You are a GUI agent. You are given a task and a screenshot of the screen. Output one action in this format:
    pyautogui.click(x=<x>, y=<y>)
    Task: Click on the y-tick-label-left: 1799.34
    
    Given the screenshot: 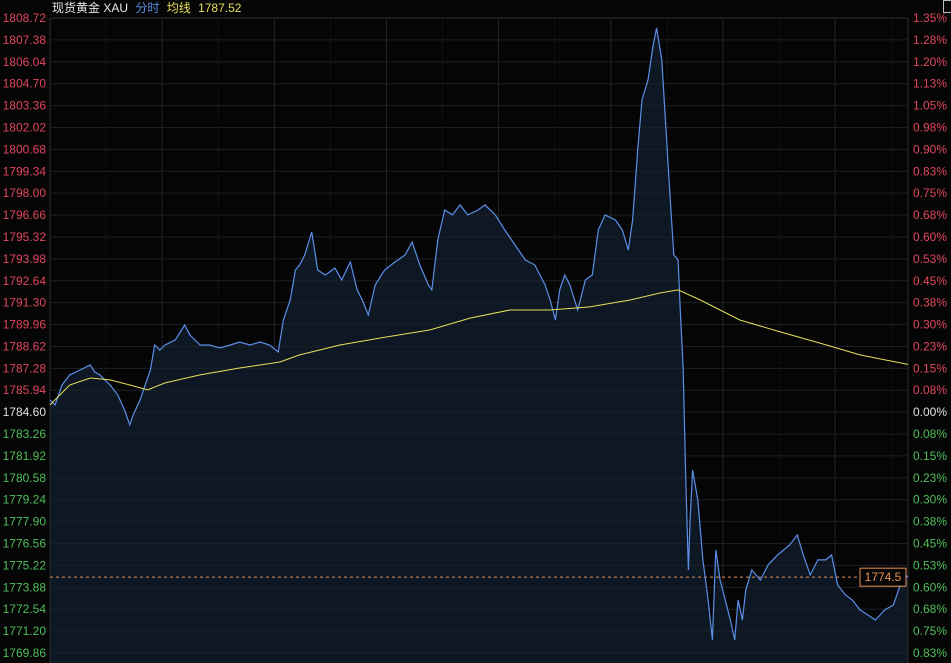 What is the action you would take?
    pyautogui.click(x=25, y=171)
    